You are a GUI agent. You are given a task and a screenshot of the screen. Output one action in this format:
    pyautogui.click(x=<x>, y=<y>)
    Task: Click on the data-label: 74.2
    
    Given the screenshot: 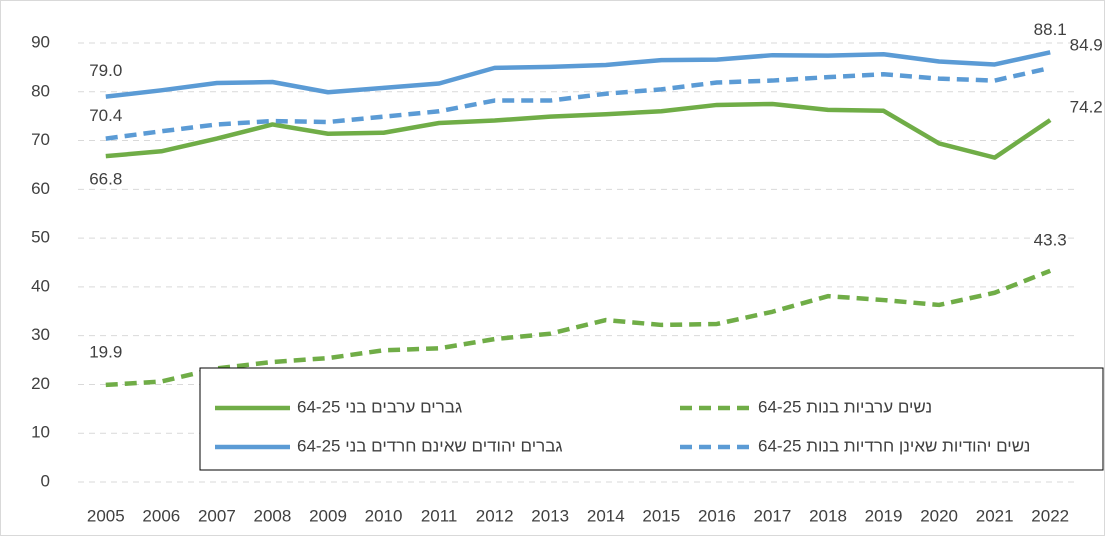 What is the action you would take?
    pyautogui.click(x=1086, y=107)
    